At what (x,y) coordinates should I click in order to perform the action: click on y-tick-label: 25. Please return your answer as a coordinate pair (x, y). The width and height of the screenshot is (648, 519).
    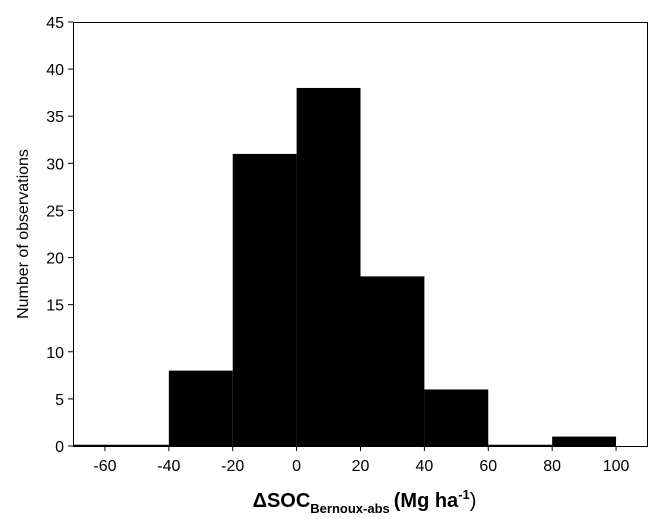
    Looking at the image, I should click on (55, 211).